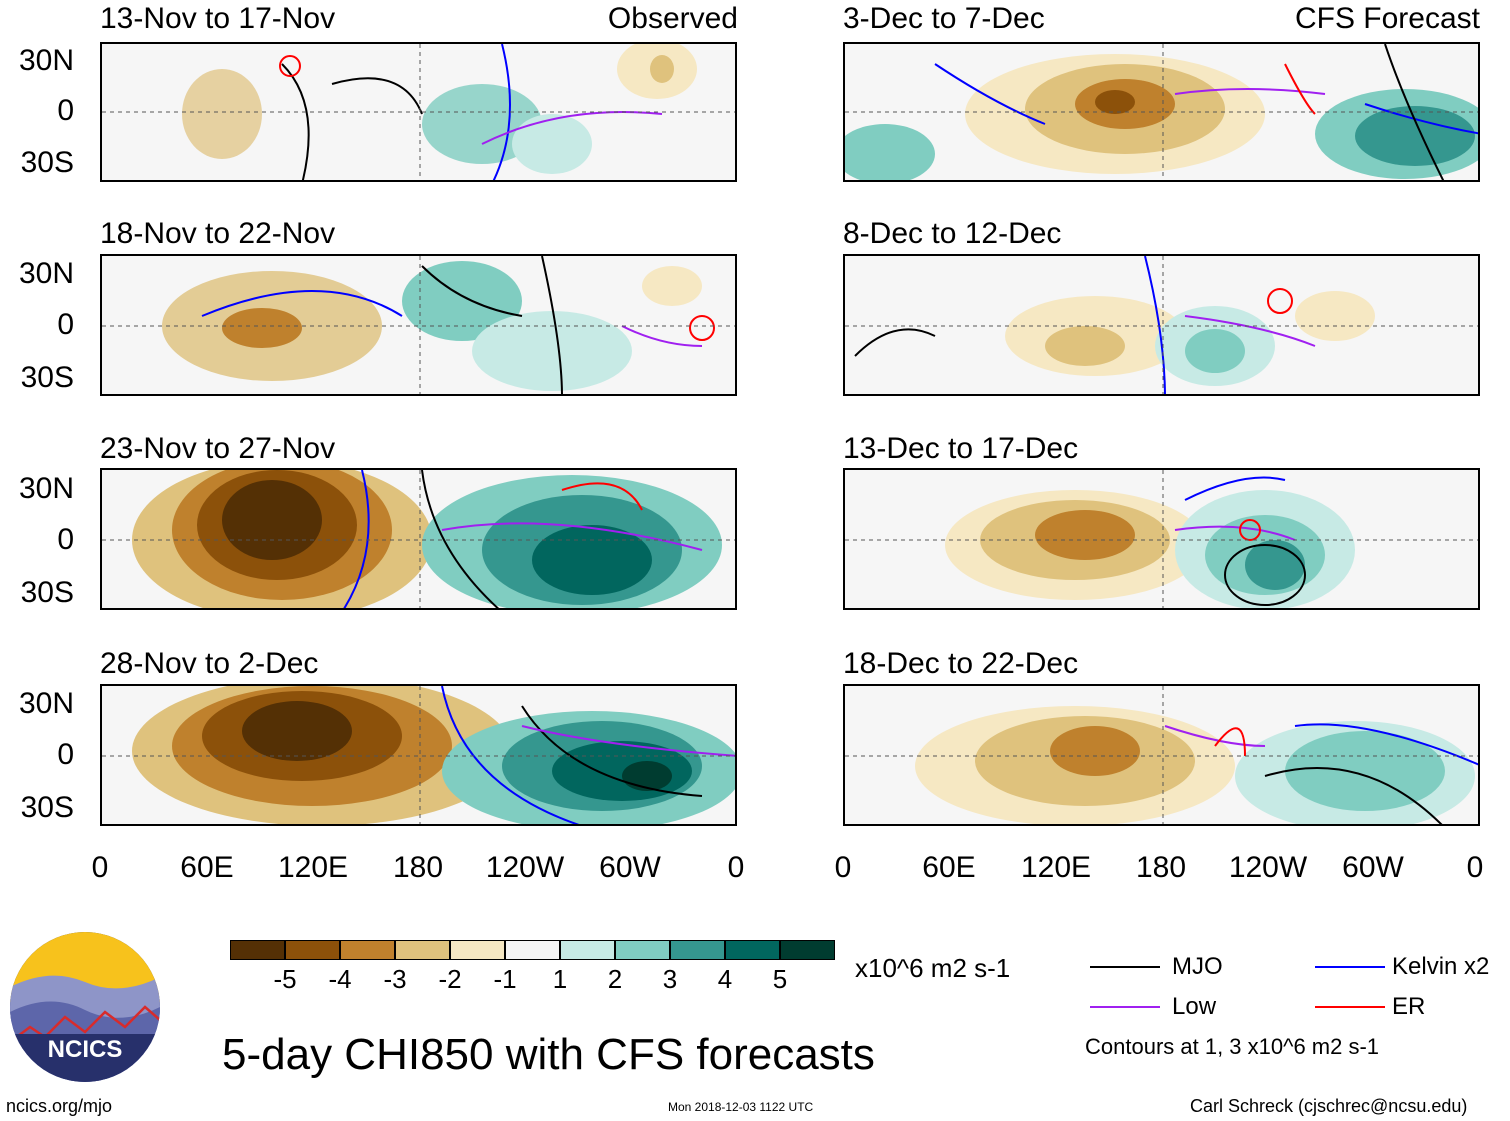 The width and height of the screenshot is (1510, 1121). I want to click on legend-line-low, so click(1125, 1007).